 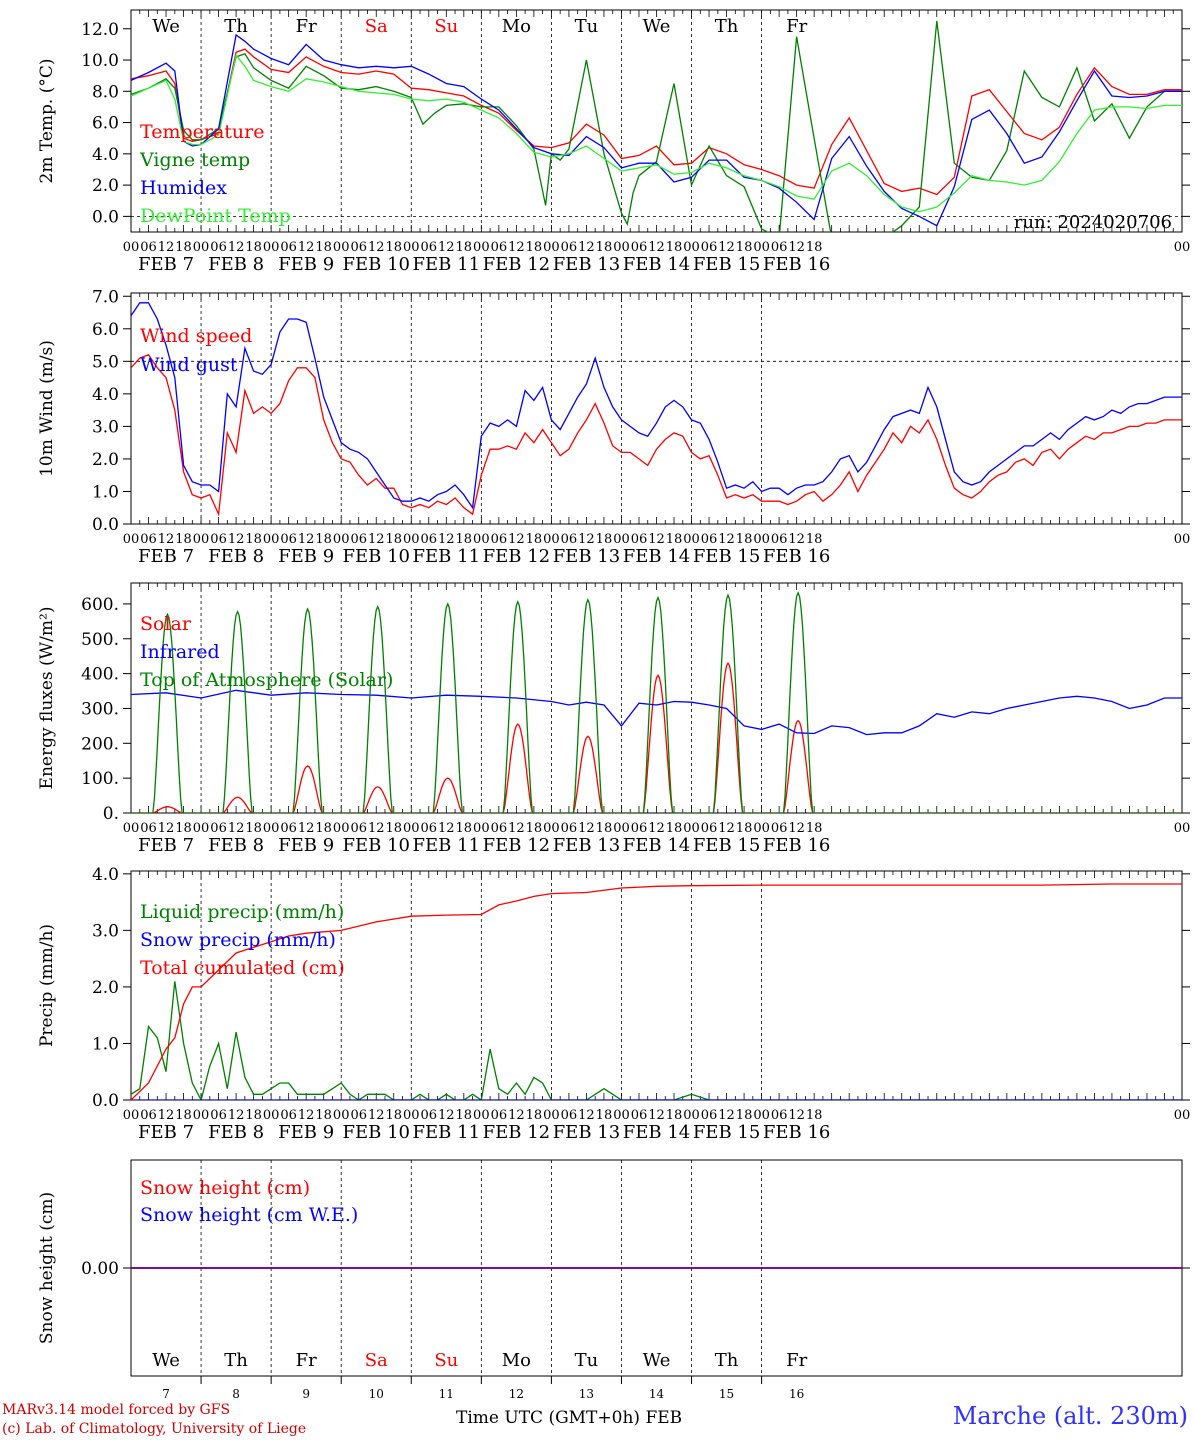 What do you see at coordinates (796, 26) in the screenshot?
I see `weekday-label: Fr` at bounding box center [796, 26].